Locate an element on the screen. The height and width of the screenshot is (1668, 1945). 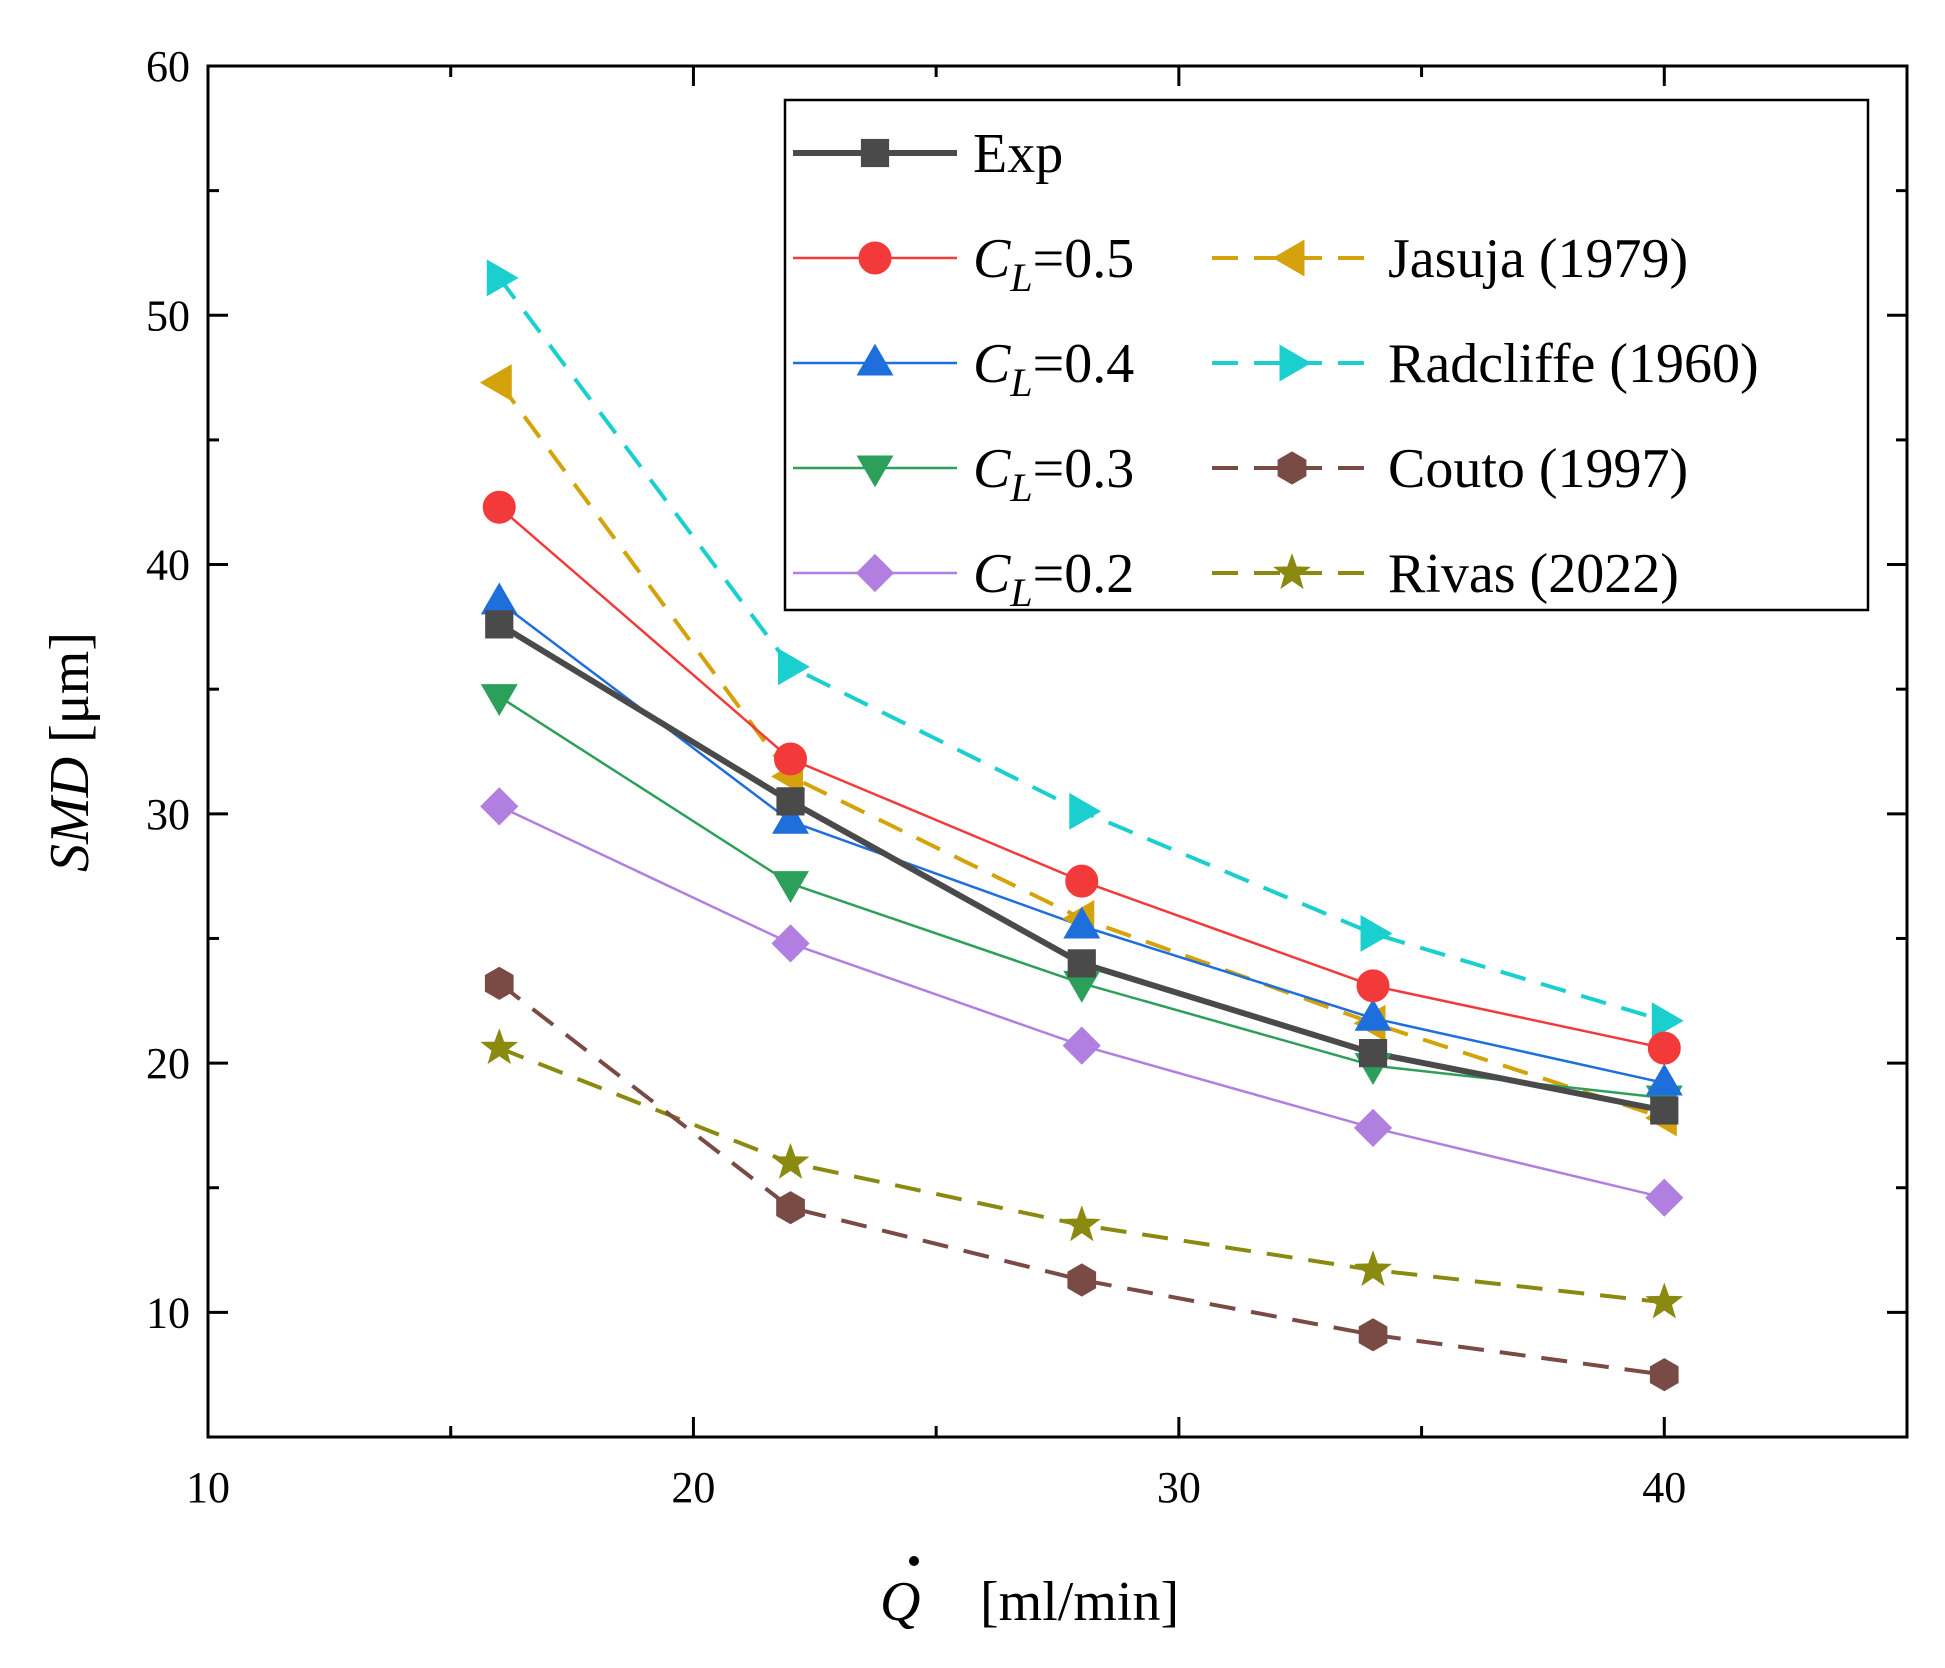
legend-label-value: =0.3 is located at coordinates (1084, 469).